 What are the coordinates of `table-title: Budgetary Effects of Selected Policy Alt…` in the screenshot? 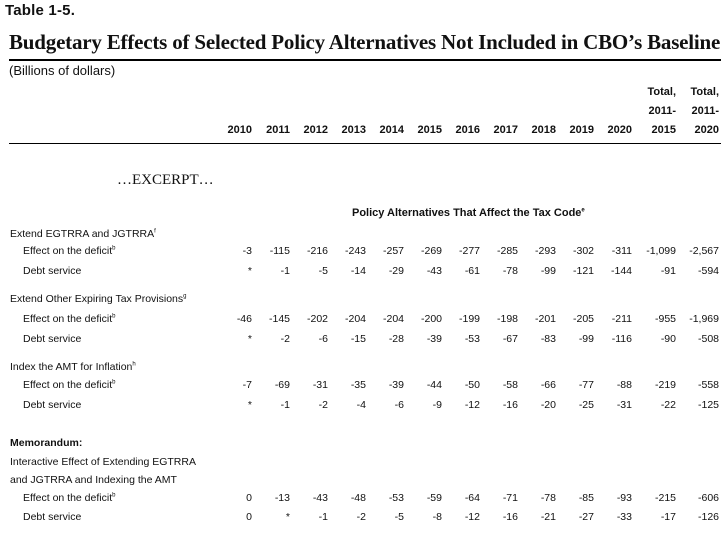 It's located at (365, 42).